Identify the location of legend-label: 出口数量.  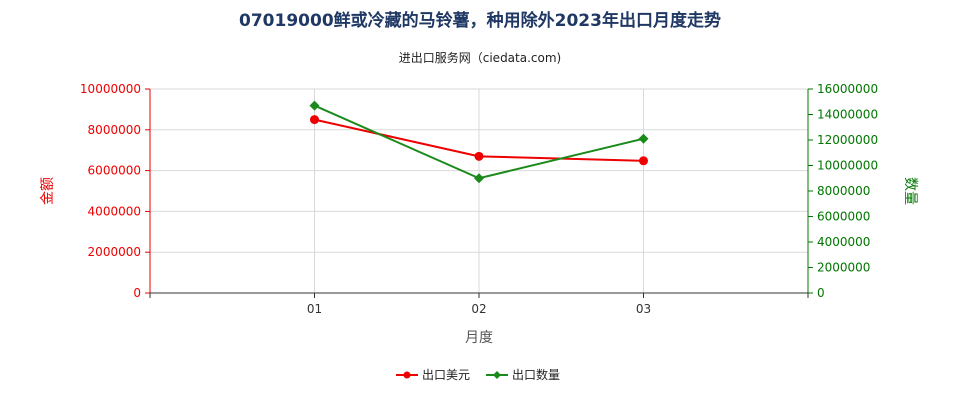
(536, 374).